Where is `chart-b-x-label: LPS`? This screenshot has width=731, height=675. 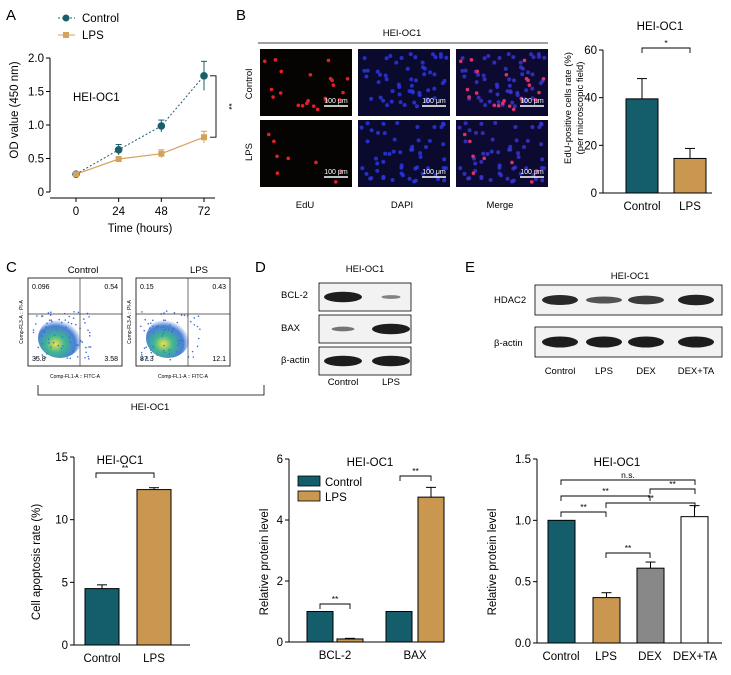 chart-b-x-label: LPS is located at coordinates (690, 207).